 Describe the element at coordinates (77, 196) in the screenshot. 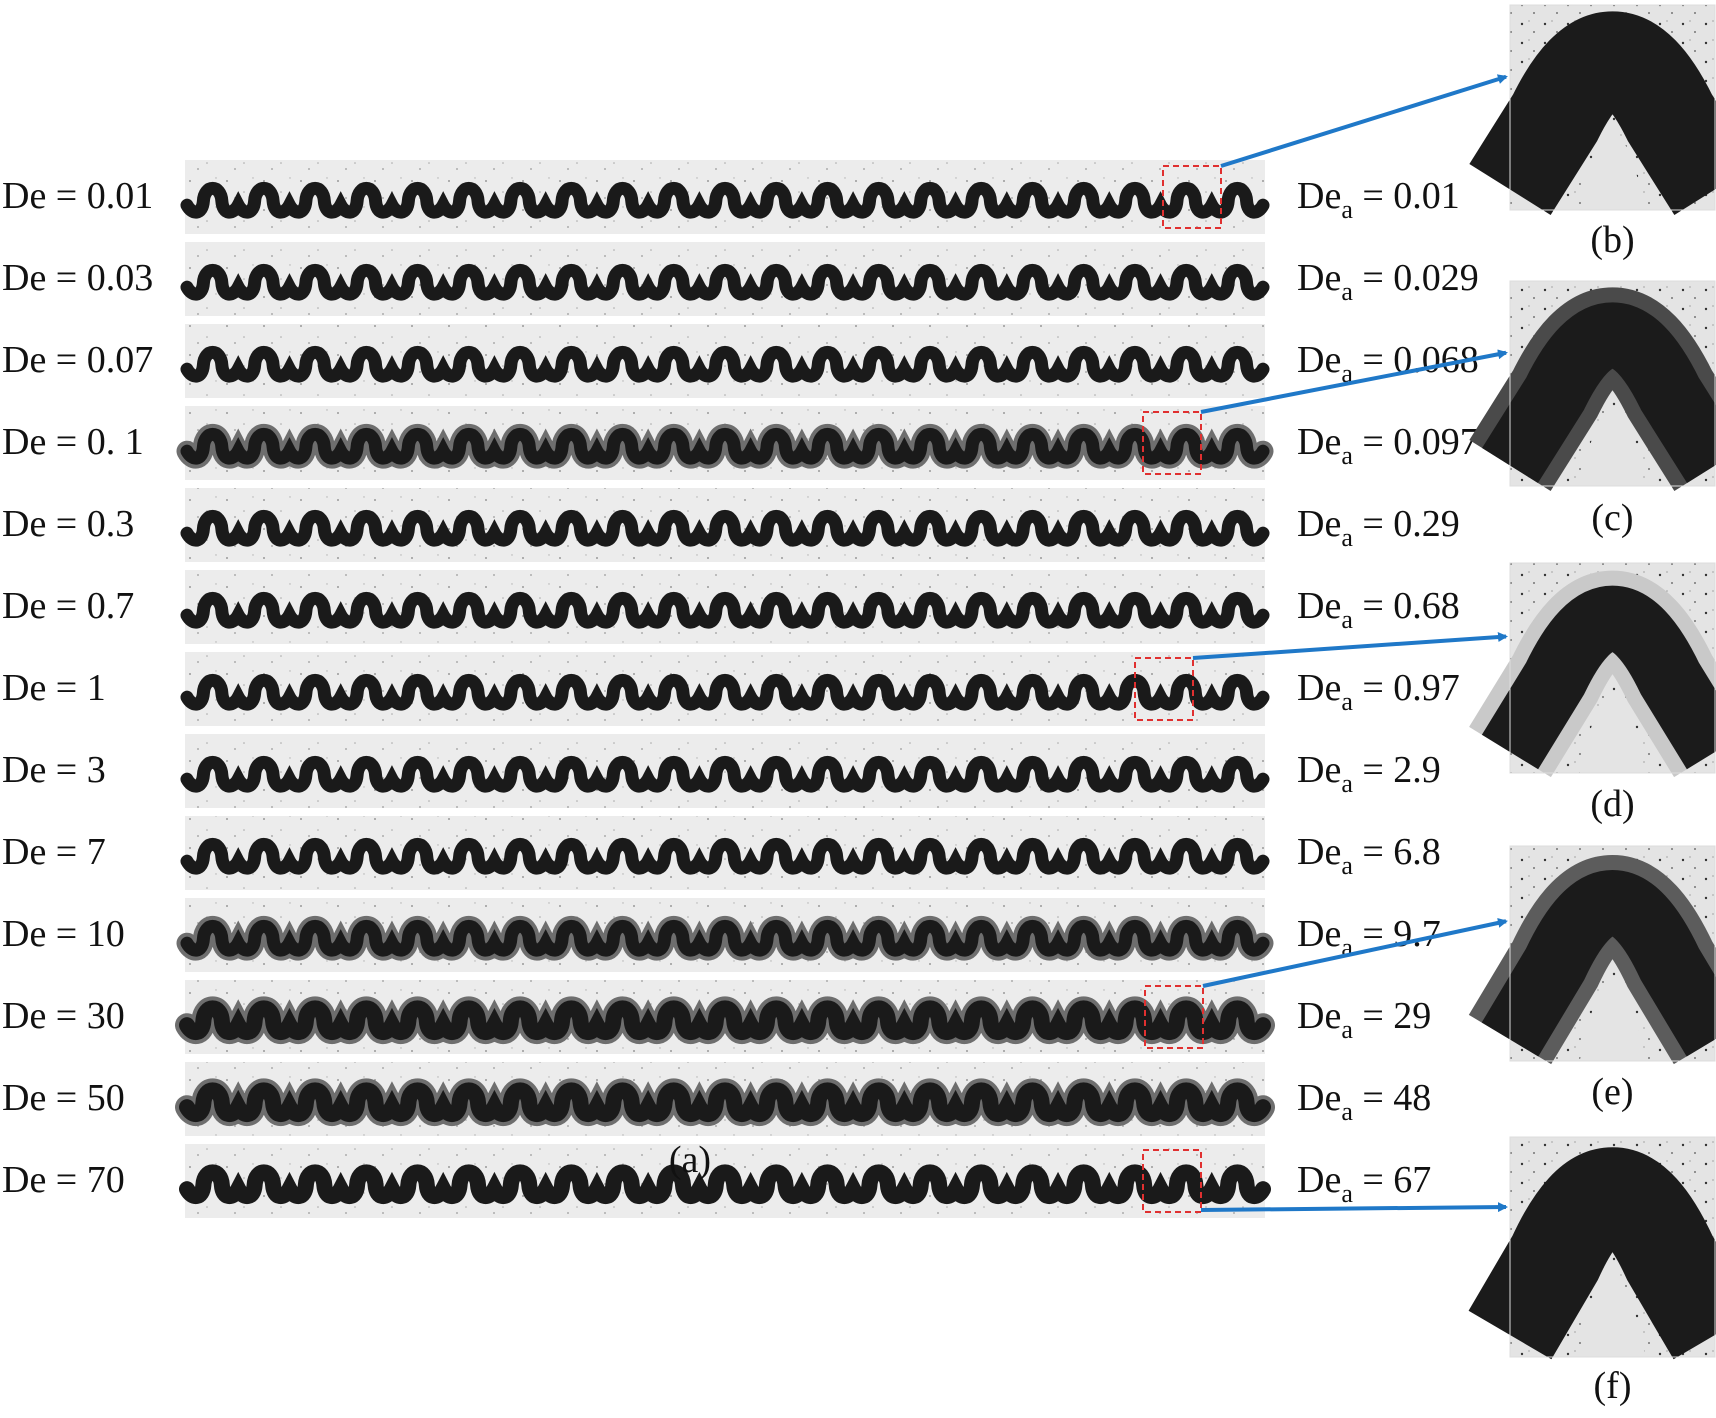

I see `de-label: De = 0.01` at that location.